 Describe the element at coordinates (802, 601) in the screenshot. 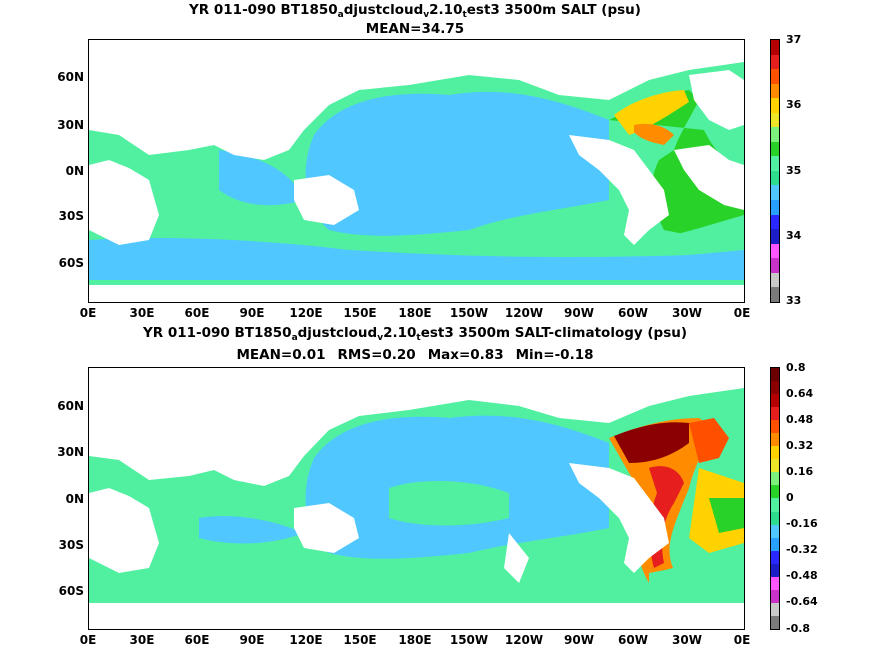

I see `colorbar-label: -0.64` at that location.